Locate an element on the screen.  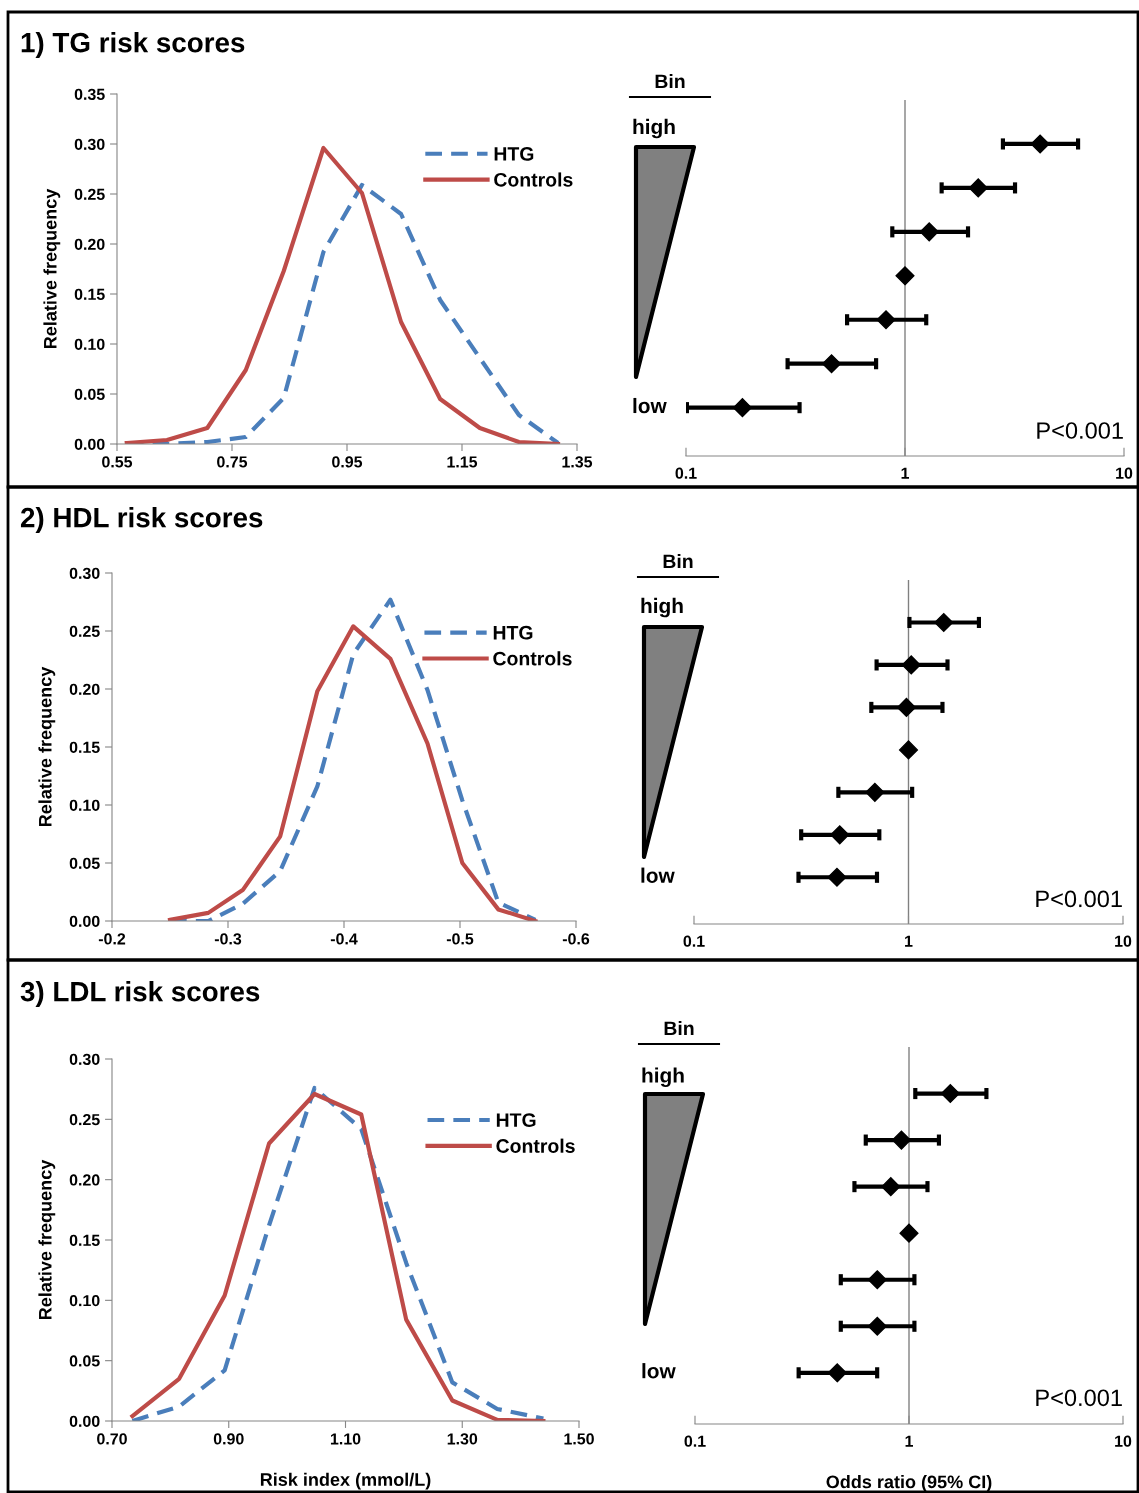
chart-title: 3) LDL risk scores is located at coordinates (140, 994).